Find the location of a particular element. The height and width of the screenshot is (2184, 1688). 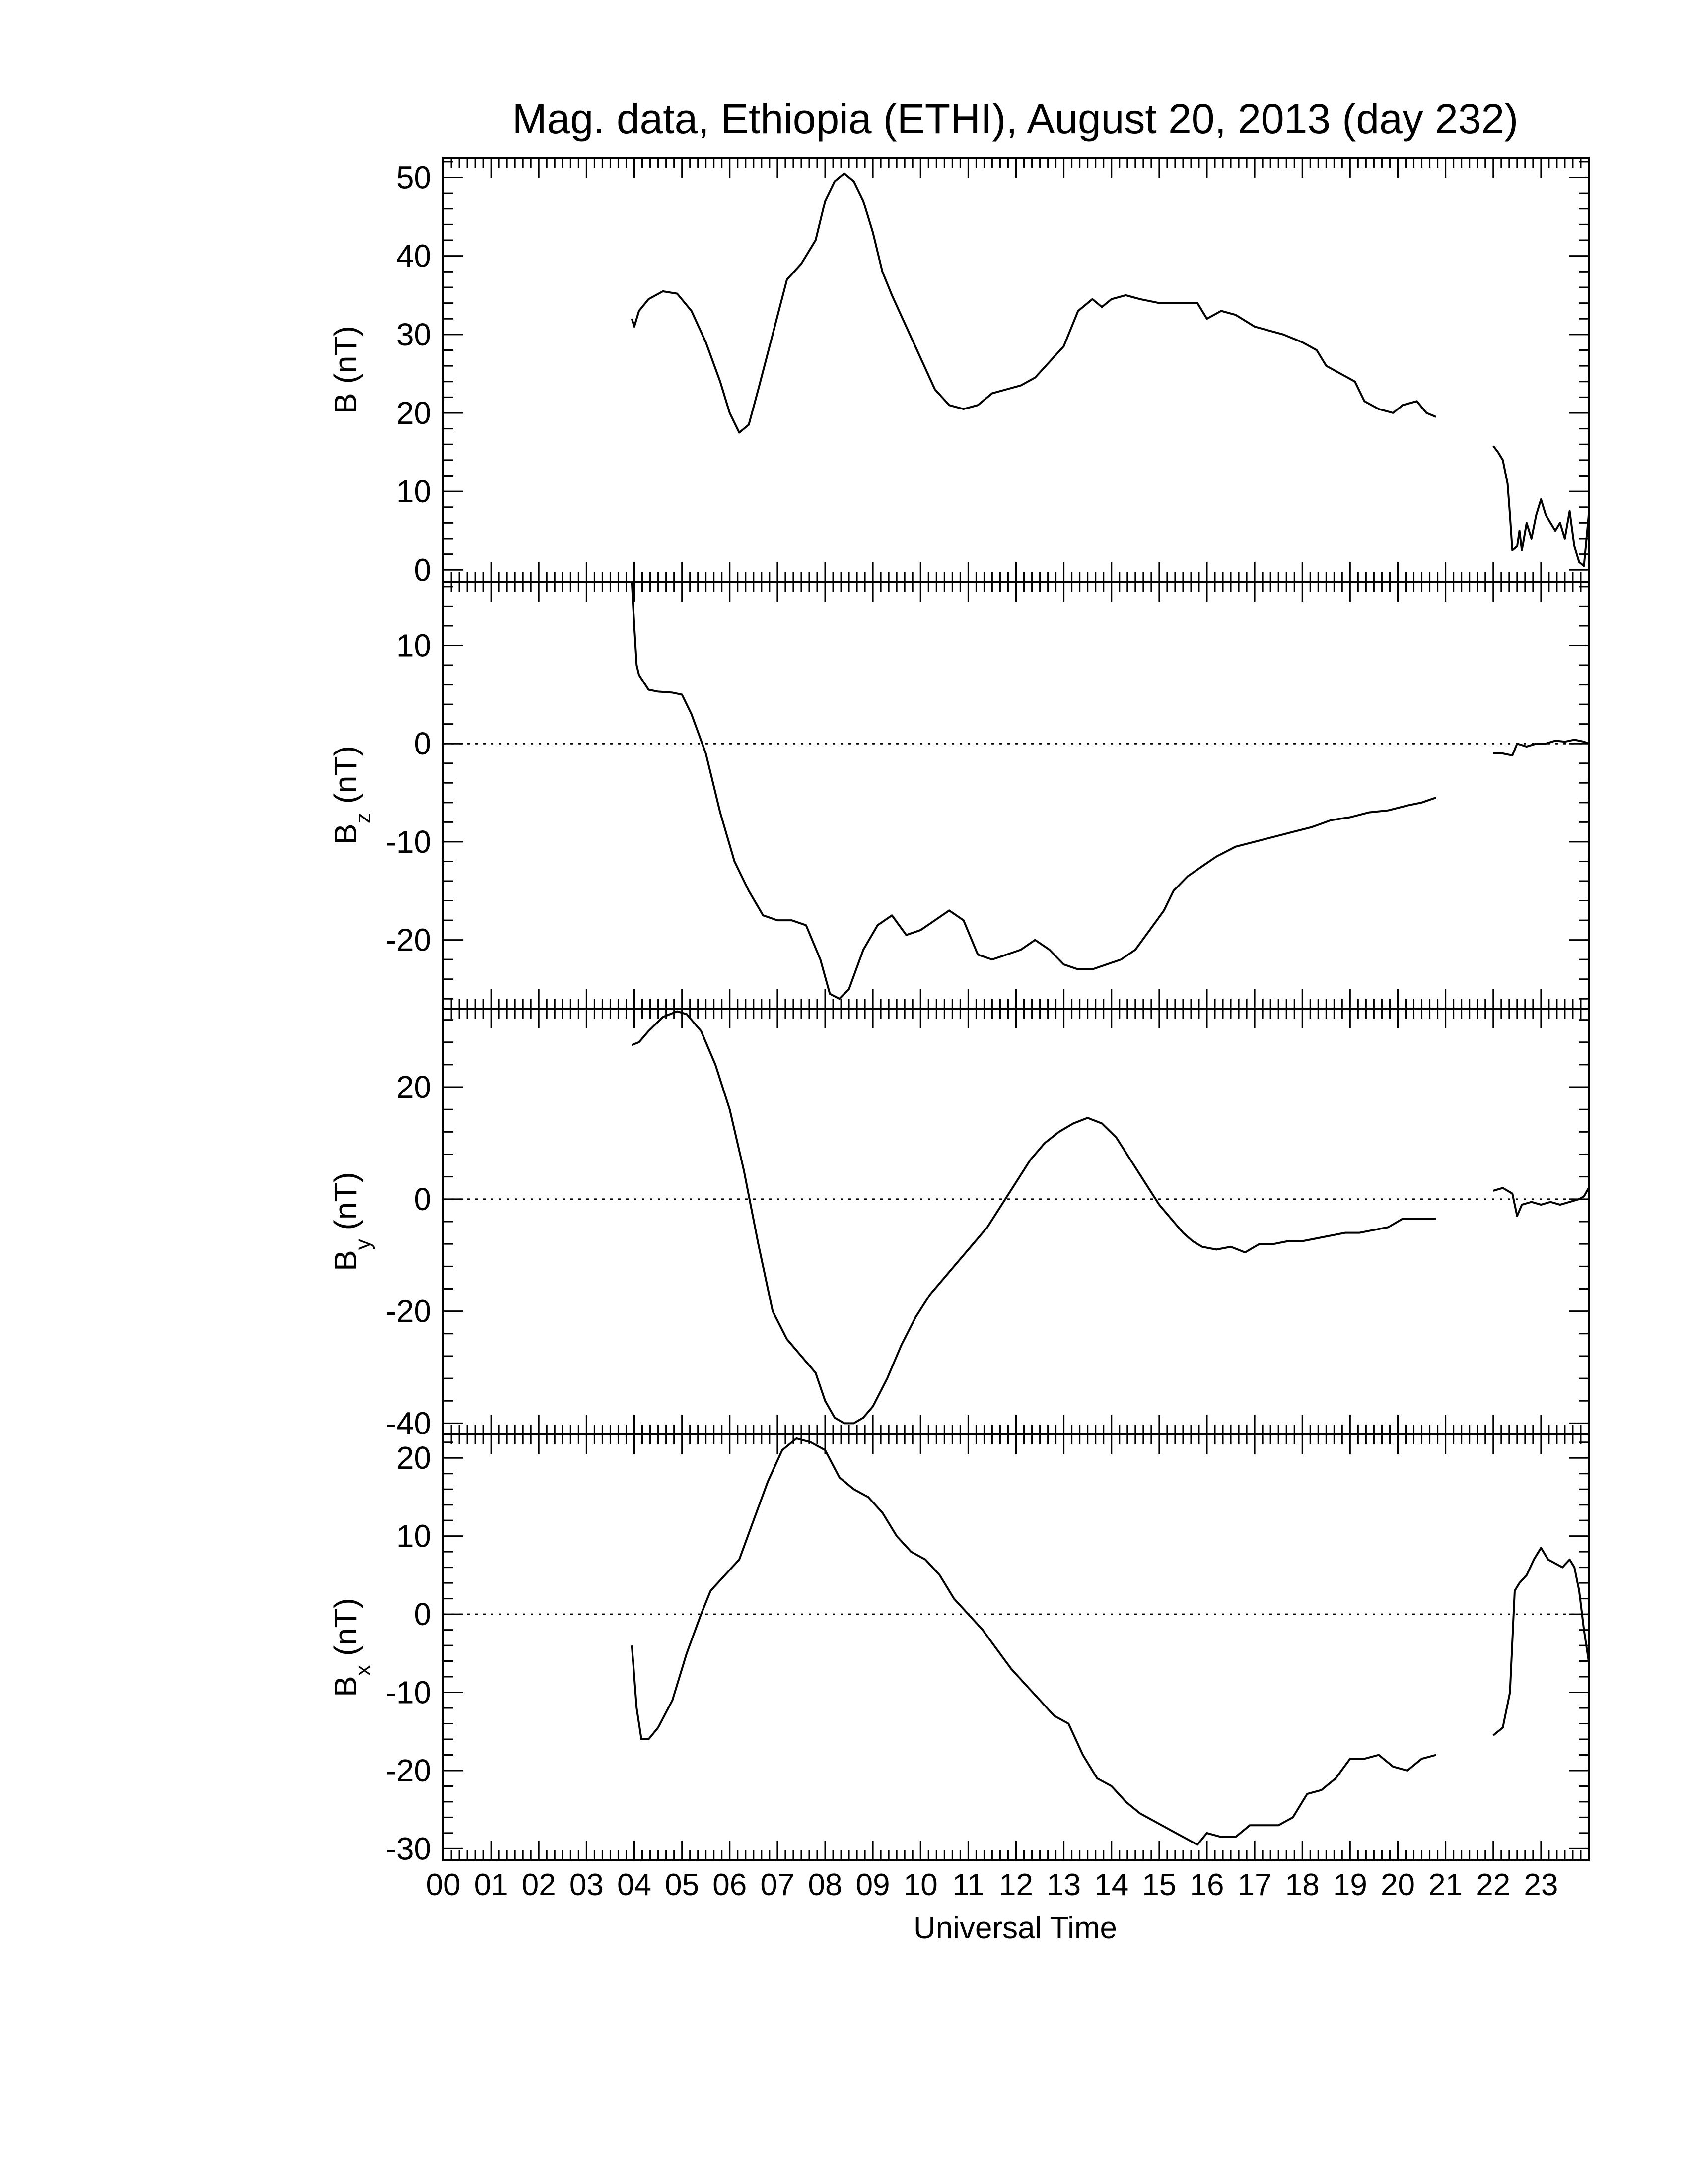

x-ticks-B is located at coordinates (1016, 370).